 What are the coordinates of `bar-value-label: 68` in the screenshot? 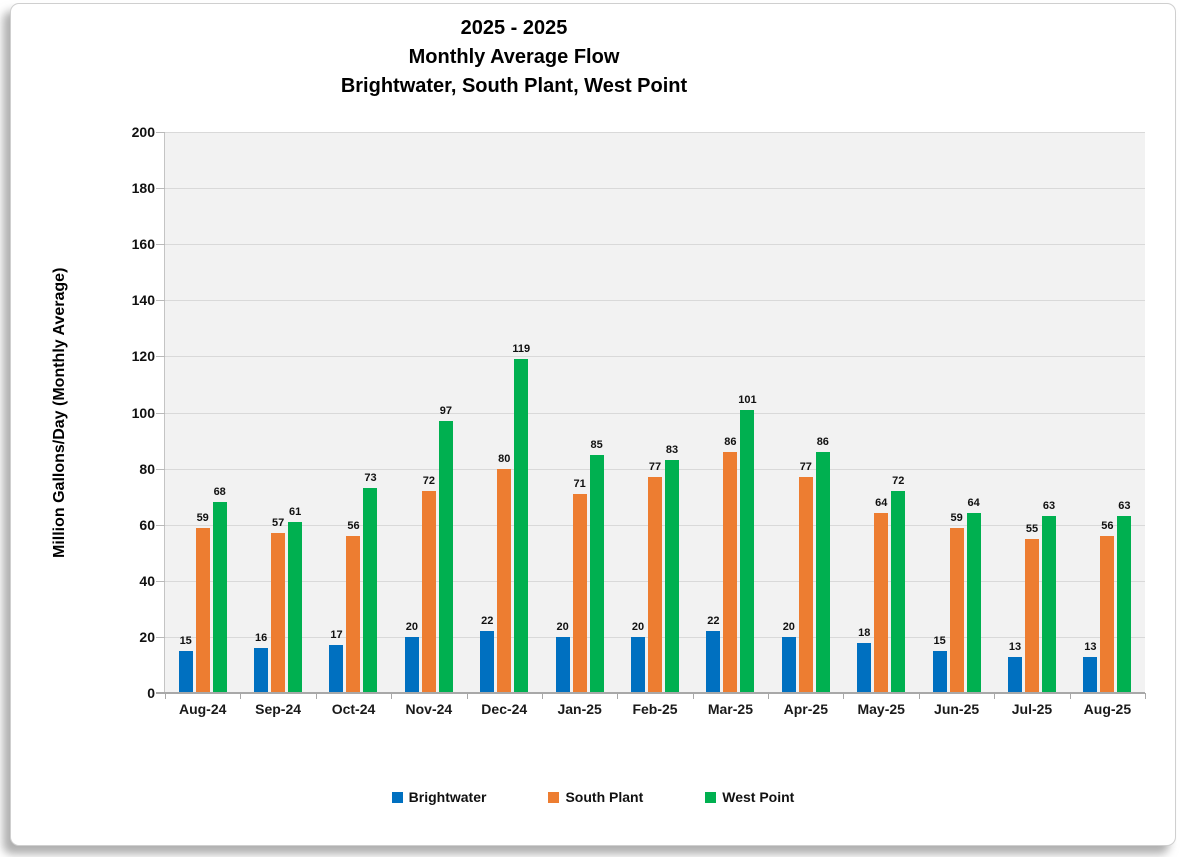 It's located at (219, 492).